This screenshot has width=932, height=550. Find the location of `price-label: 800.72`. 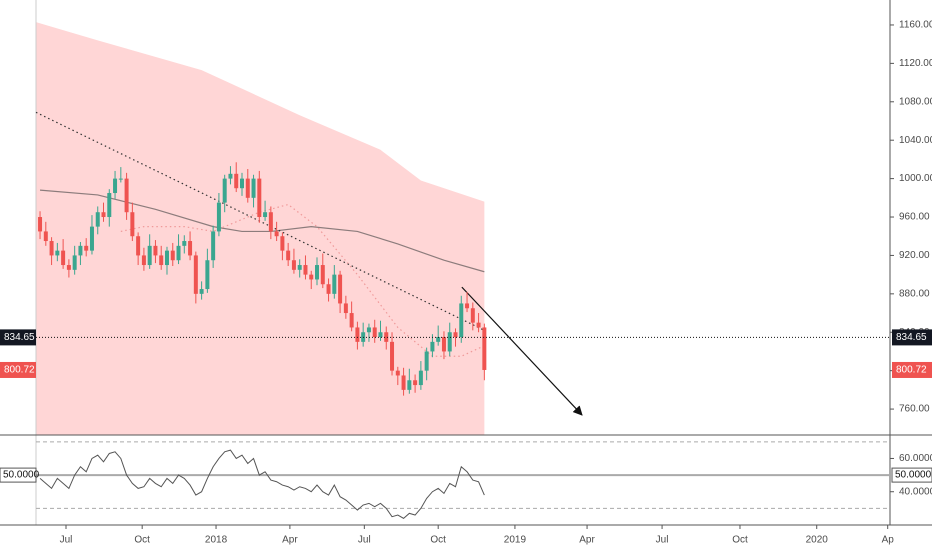

price-label: 800.72 is located at coordinates (911, 370).